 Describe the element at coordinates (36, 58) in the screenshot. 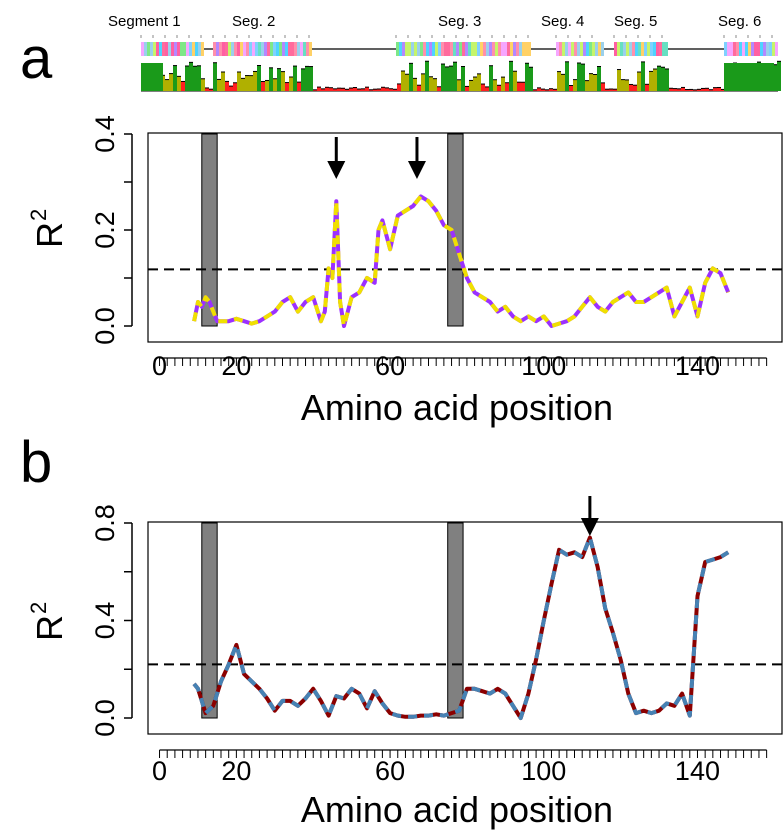

I see `panel-label-a: a` at that location.